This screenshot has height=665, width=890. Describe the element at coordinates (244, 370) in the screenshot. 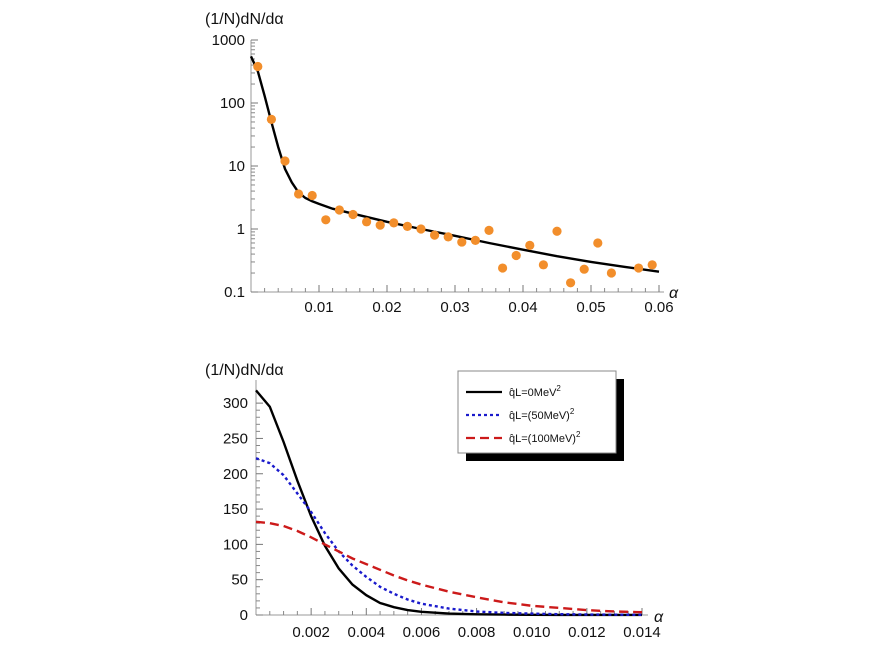

I see `bottom-y-axis-label: (1/N)dN/dα` at that location.